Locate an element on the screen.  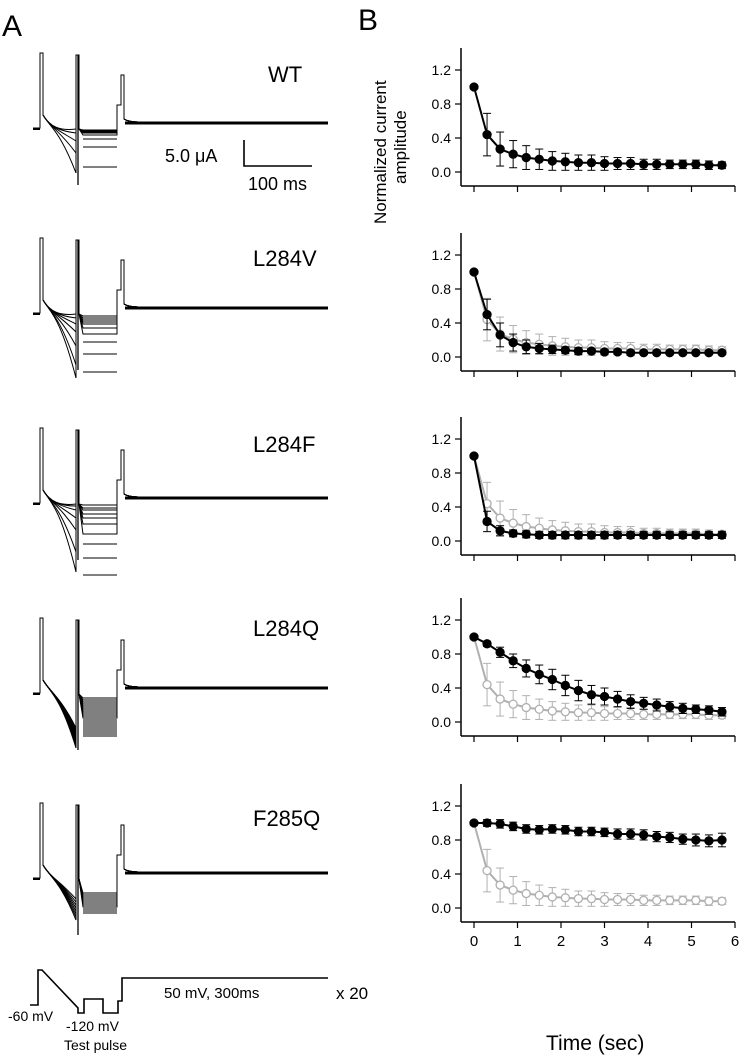
panel-a-letter: A is located at coordinates (12, 26).